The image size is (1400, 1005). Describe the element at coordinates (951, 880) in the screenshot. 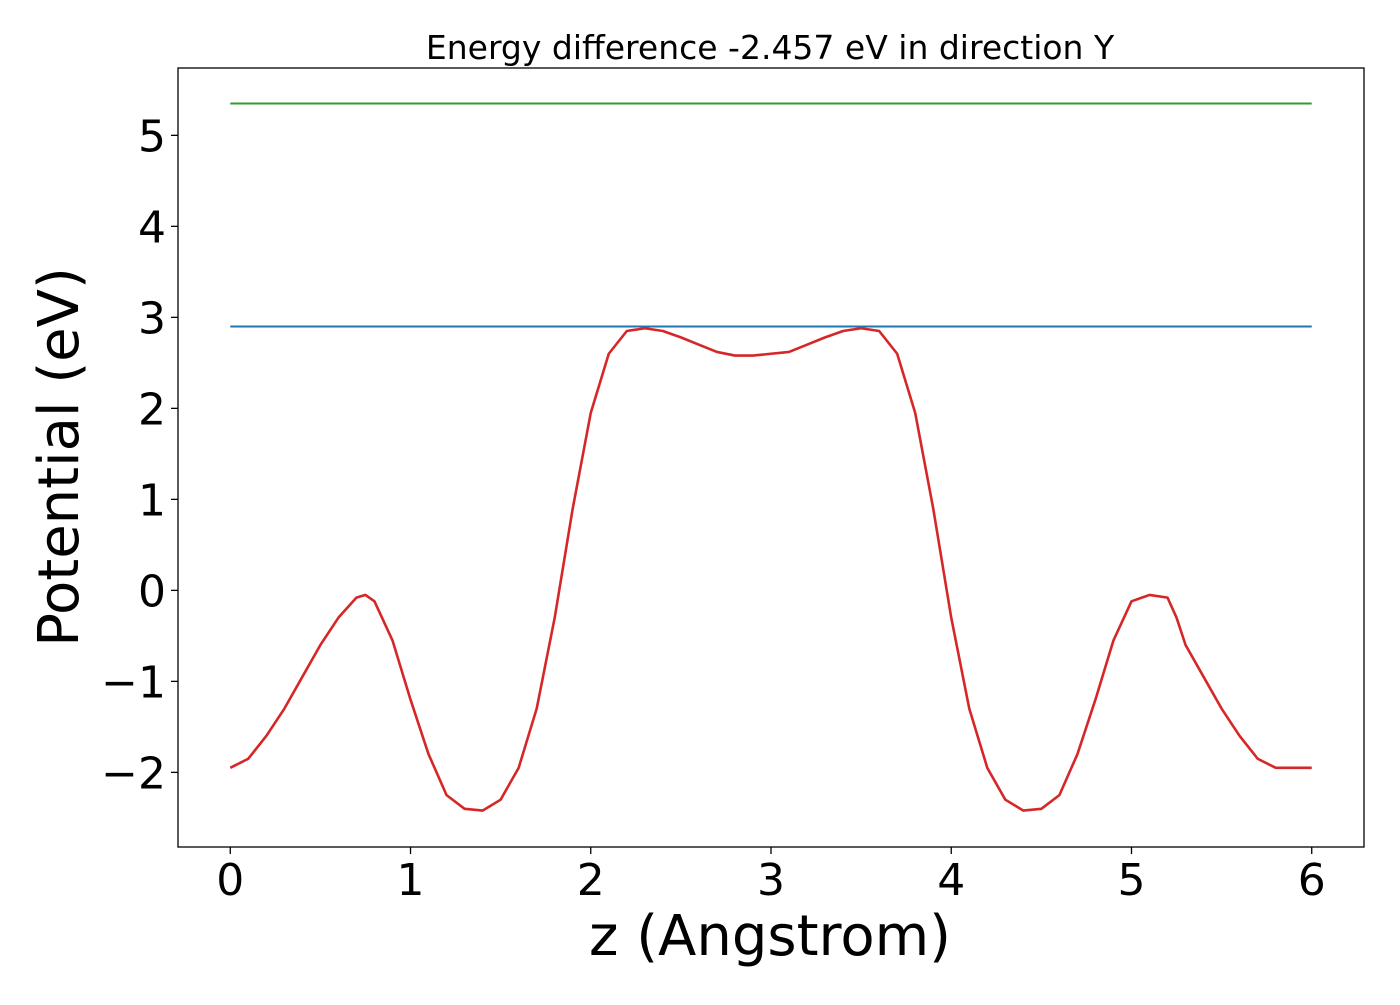

I see `x-tick-label: 4` at that location.